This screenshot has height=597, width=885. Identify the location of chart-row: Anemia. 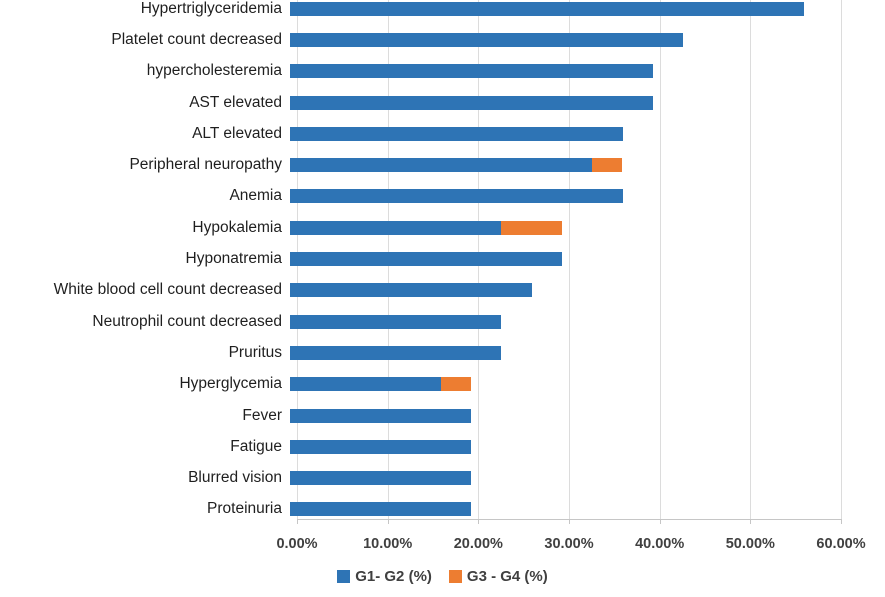
(442, 196).